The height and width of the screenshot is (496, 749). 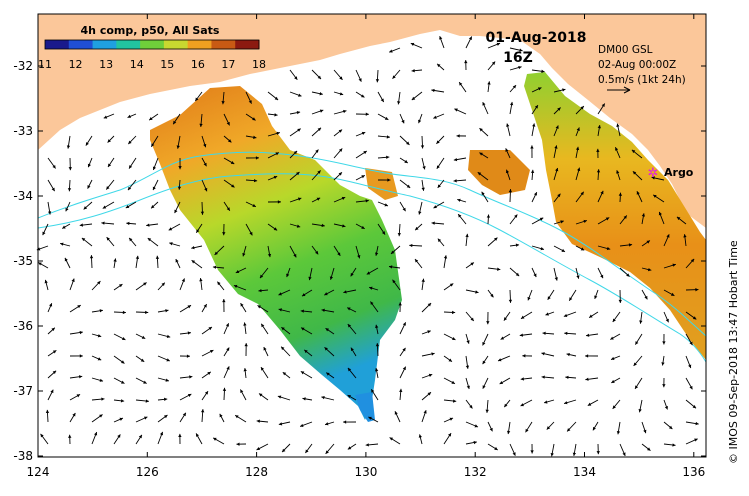 What do you see at coordinates (23, 131) in the screenshot?
I see `y-tick-label: -33` at bounding box center [23, 131].